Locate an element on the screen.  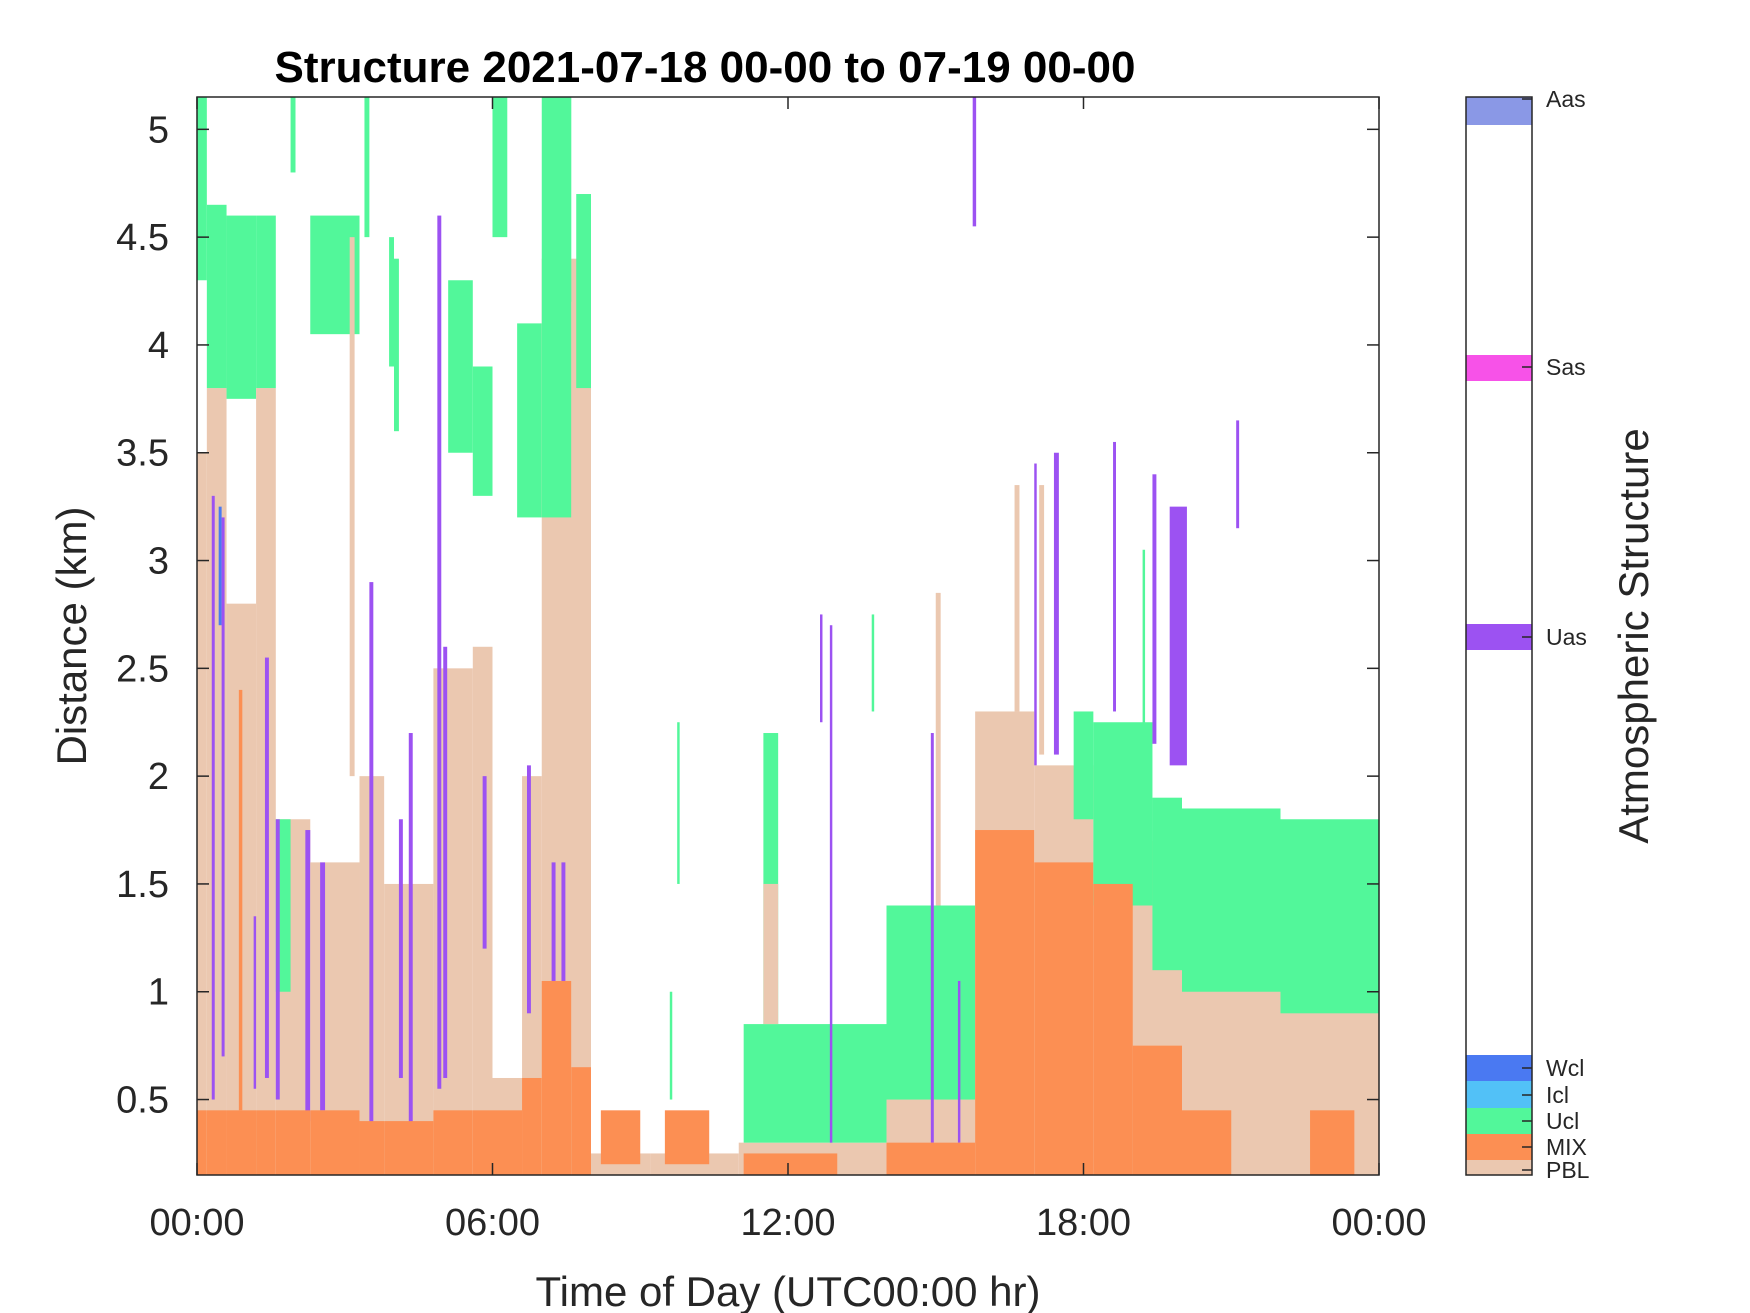
colorbar-label-sas: Sas is located at coordinates (1566, 367).